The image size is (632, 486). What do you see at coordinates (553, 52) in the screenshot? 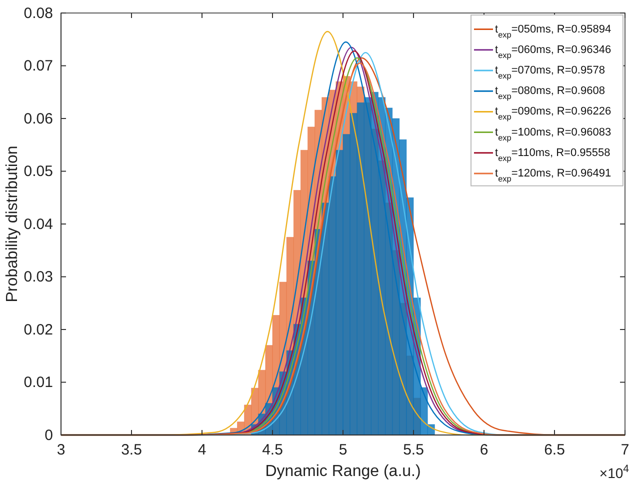
I see `legend-label: t$_{exp}$=060ms, R=0.96346` at bounding box center [553, 52].